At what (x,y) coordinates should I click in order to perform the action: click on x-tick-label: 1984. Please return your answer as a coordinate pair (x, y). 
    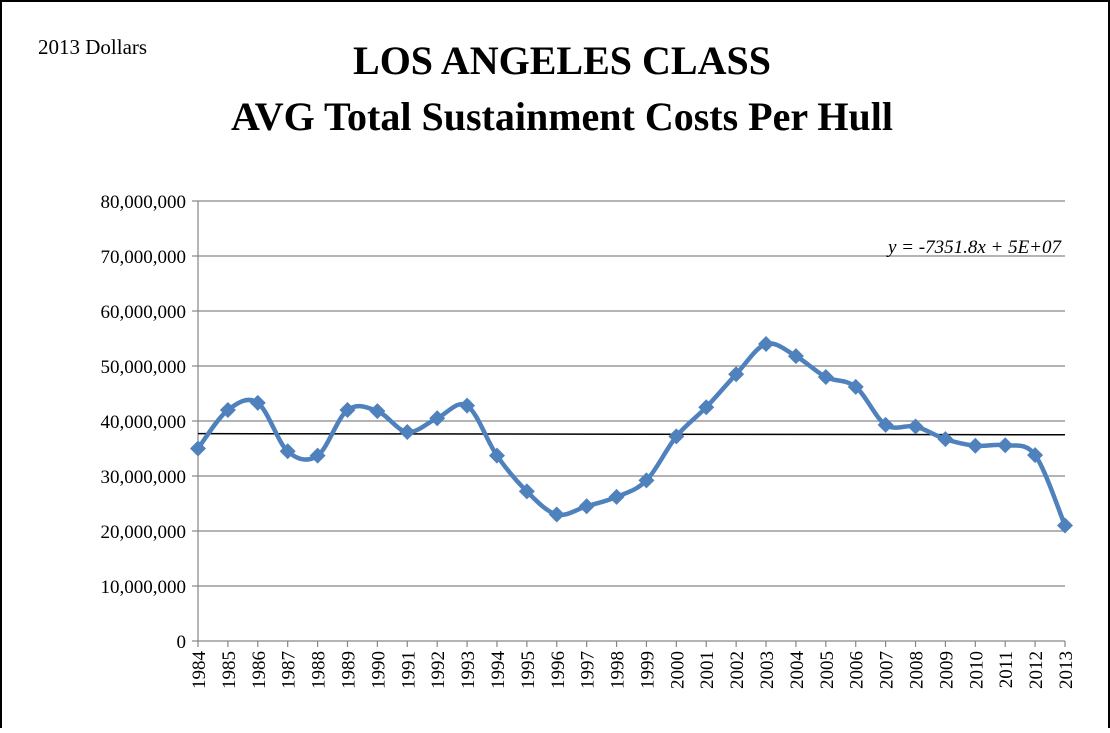
    Looking at the image, I should click on (199, 670).